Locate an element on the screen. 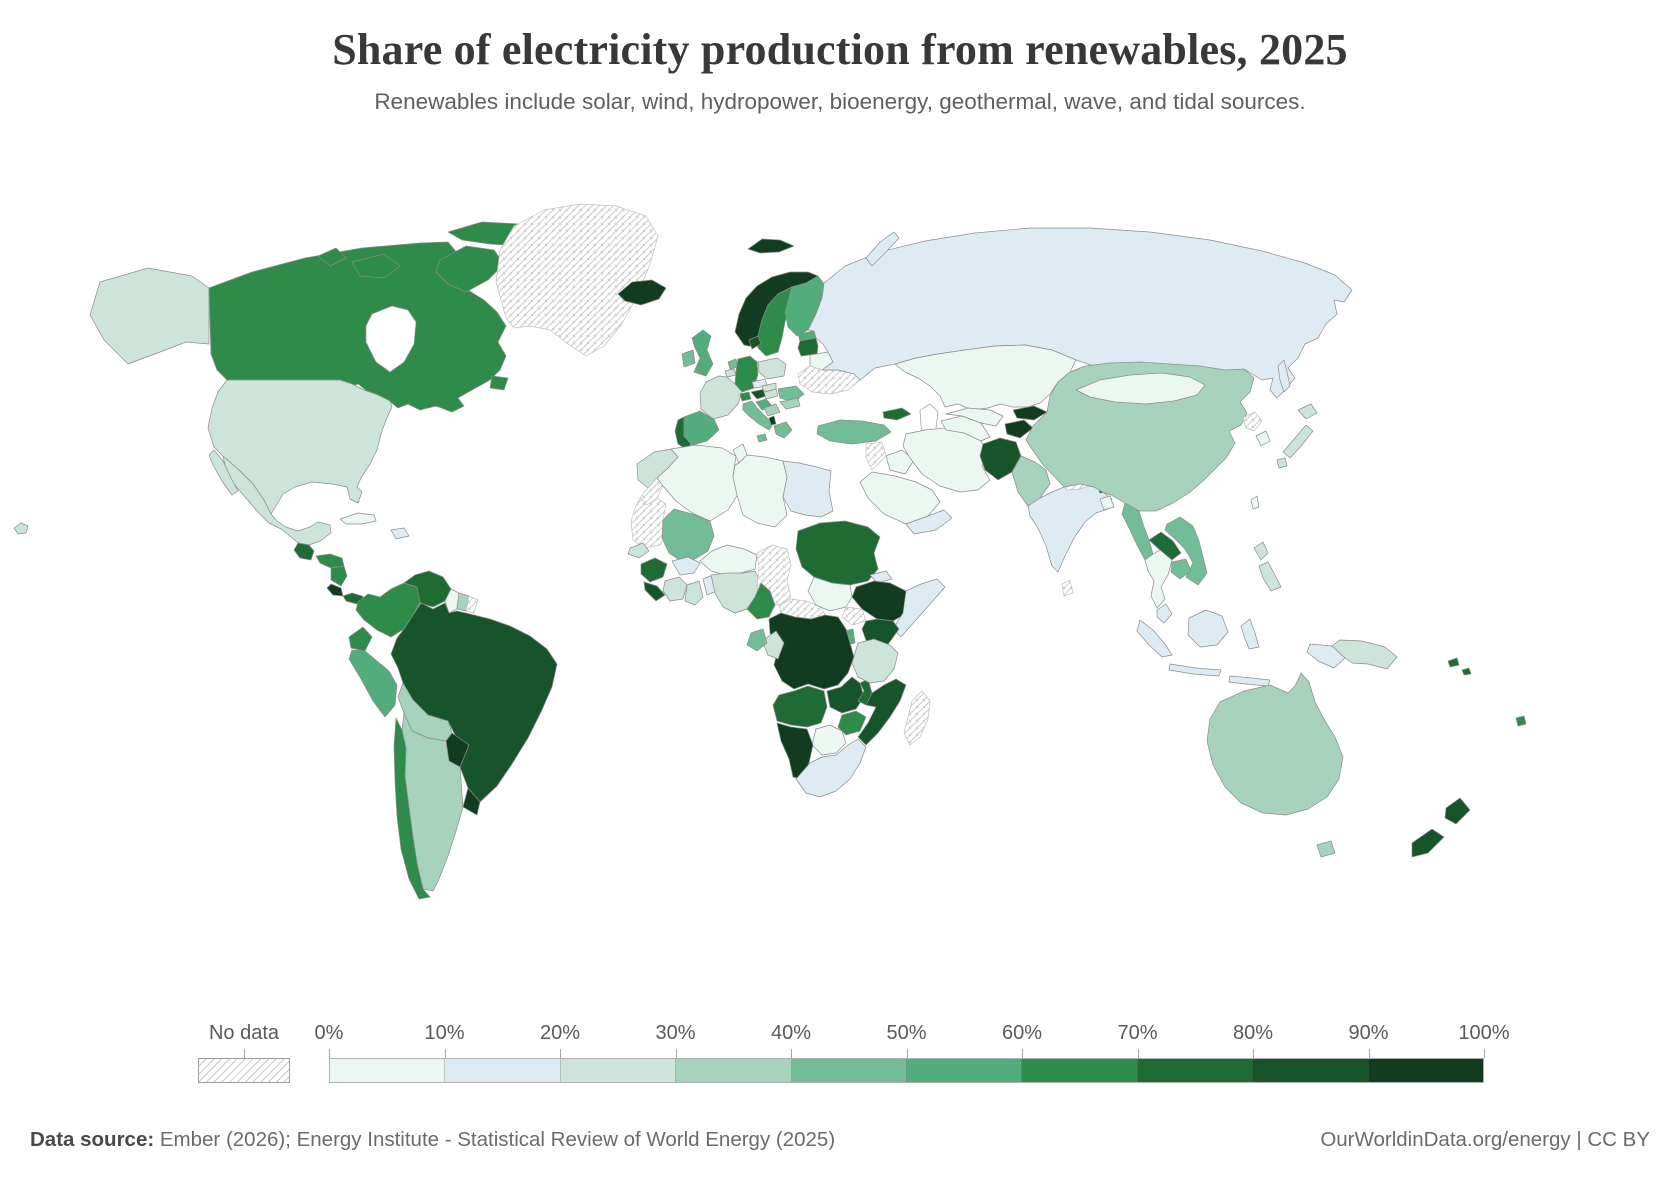 This screenshot has height=1186, width=1680. country-albania is located at coordinates (772, 420).